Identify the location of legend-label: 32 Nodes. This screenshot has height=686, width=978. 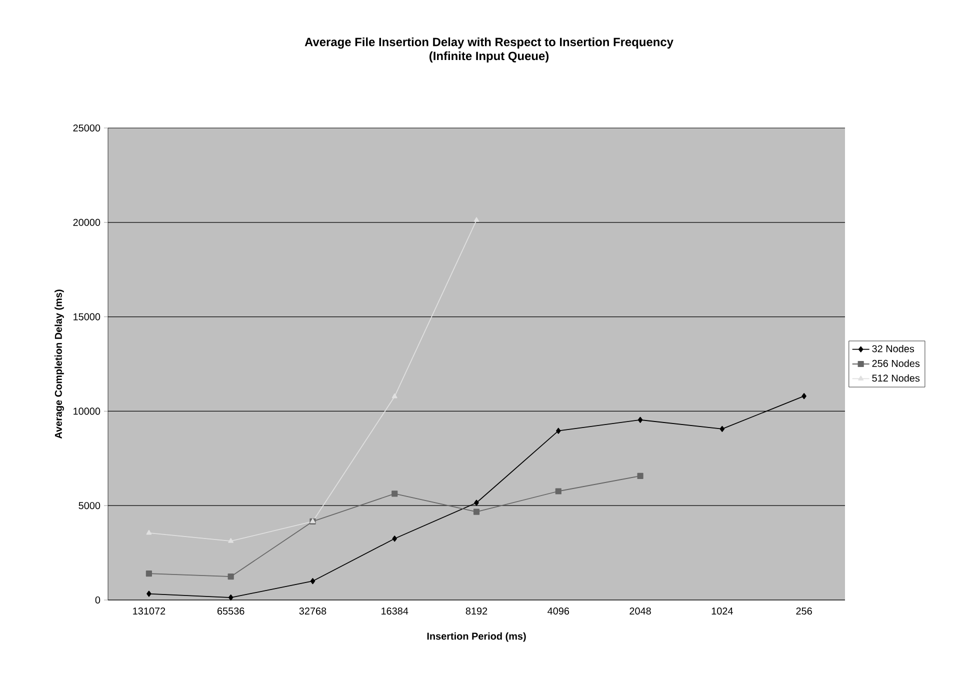
(893, 348).